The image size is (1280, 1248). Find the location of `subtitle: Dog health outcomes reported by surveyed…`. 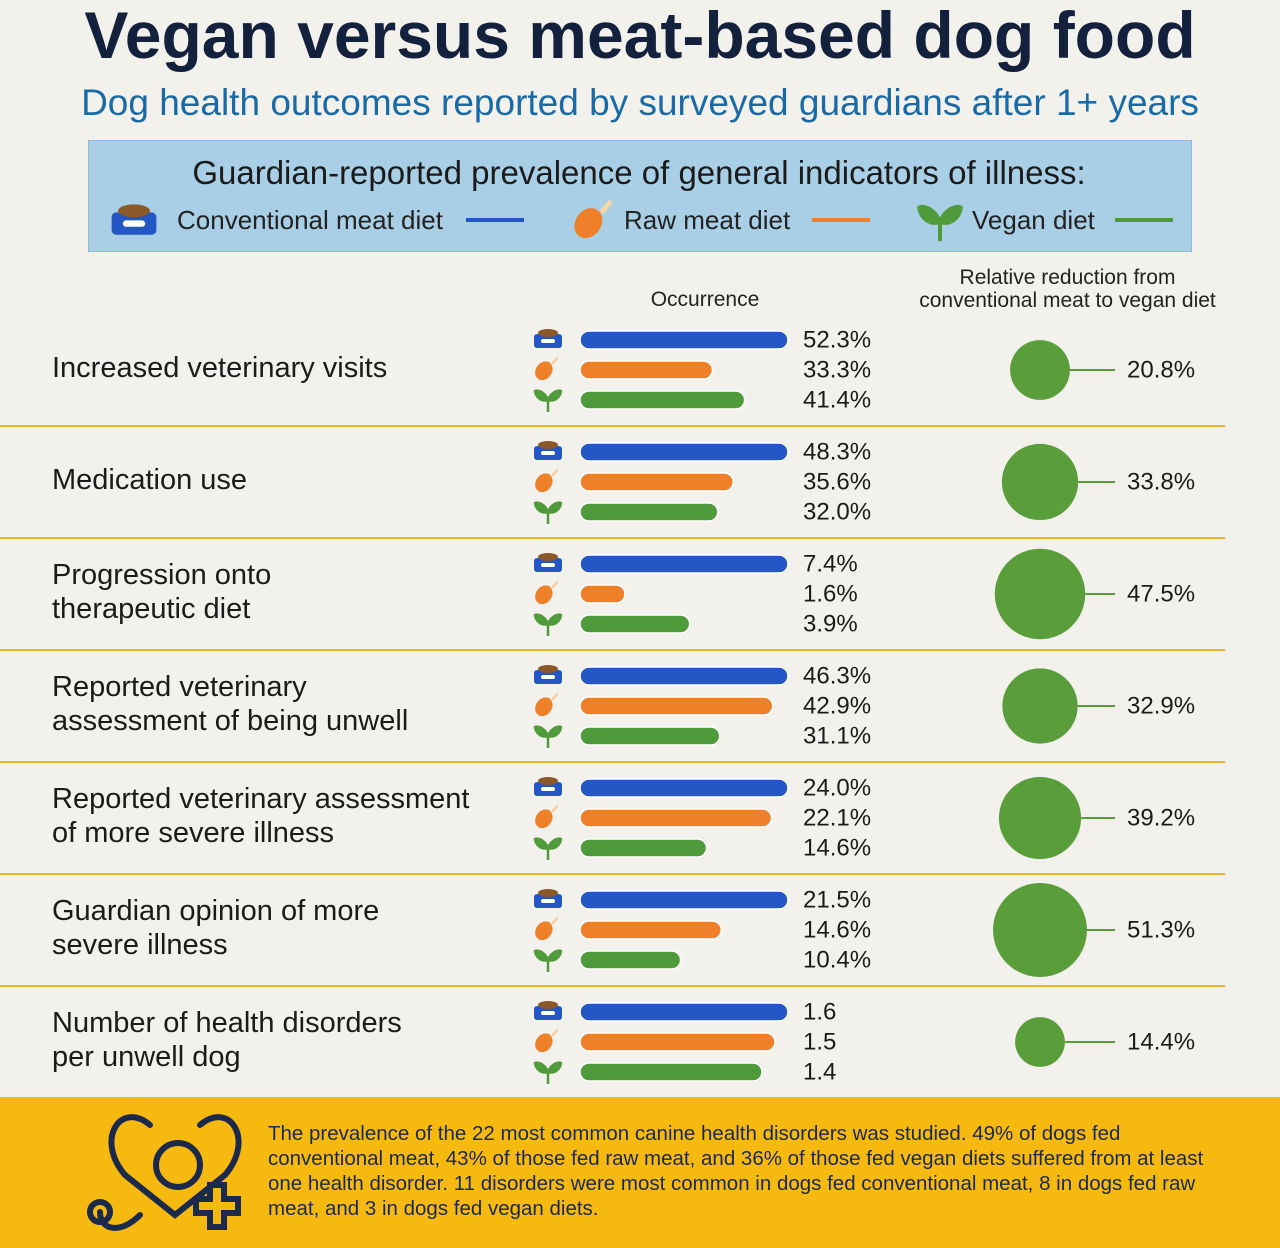

subtitle: Dog health outcomes reported by surveyed… is located at coordinates (640, 102).